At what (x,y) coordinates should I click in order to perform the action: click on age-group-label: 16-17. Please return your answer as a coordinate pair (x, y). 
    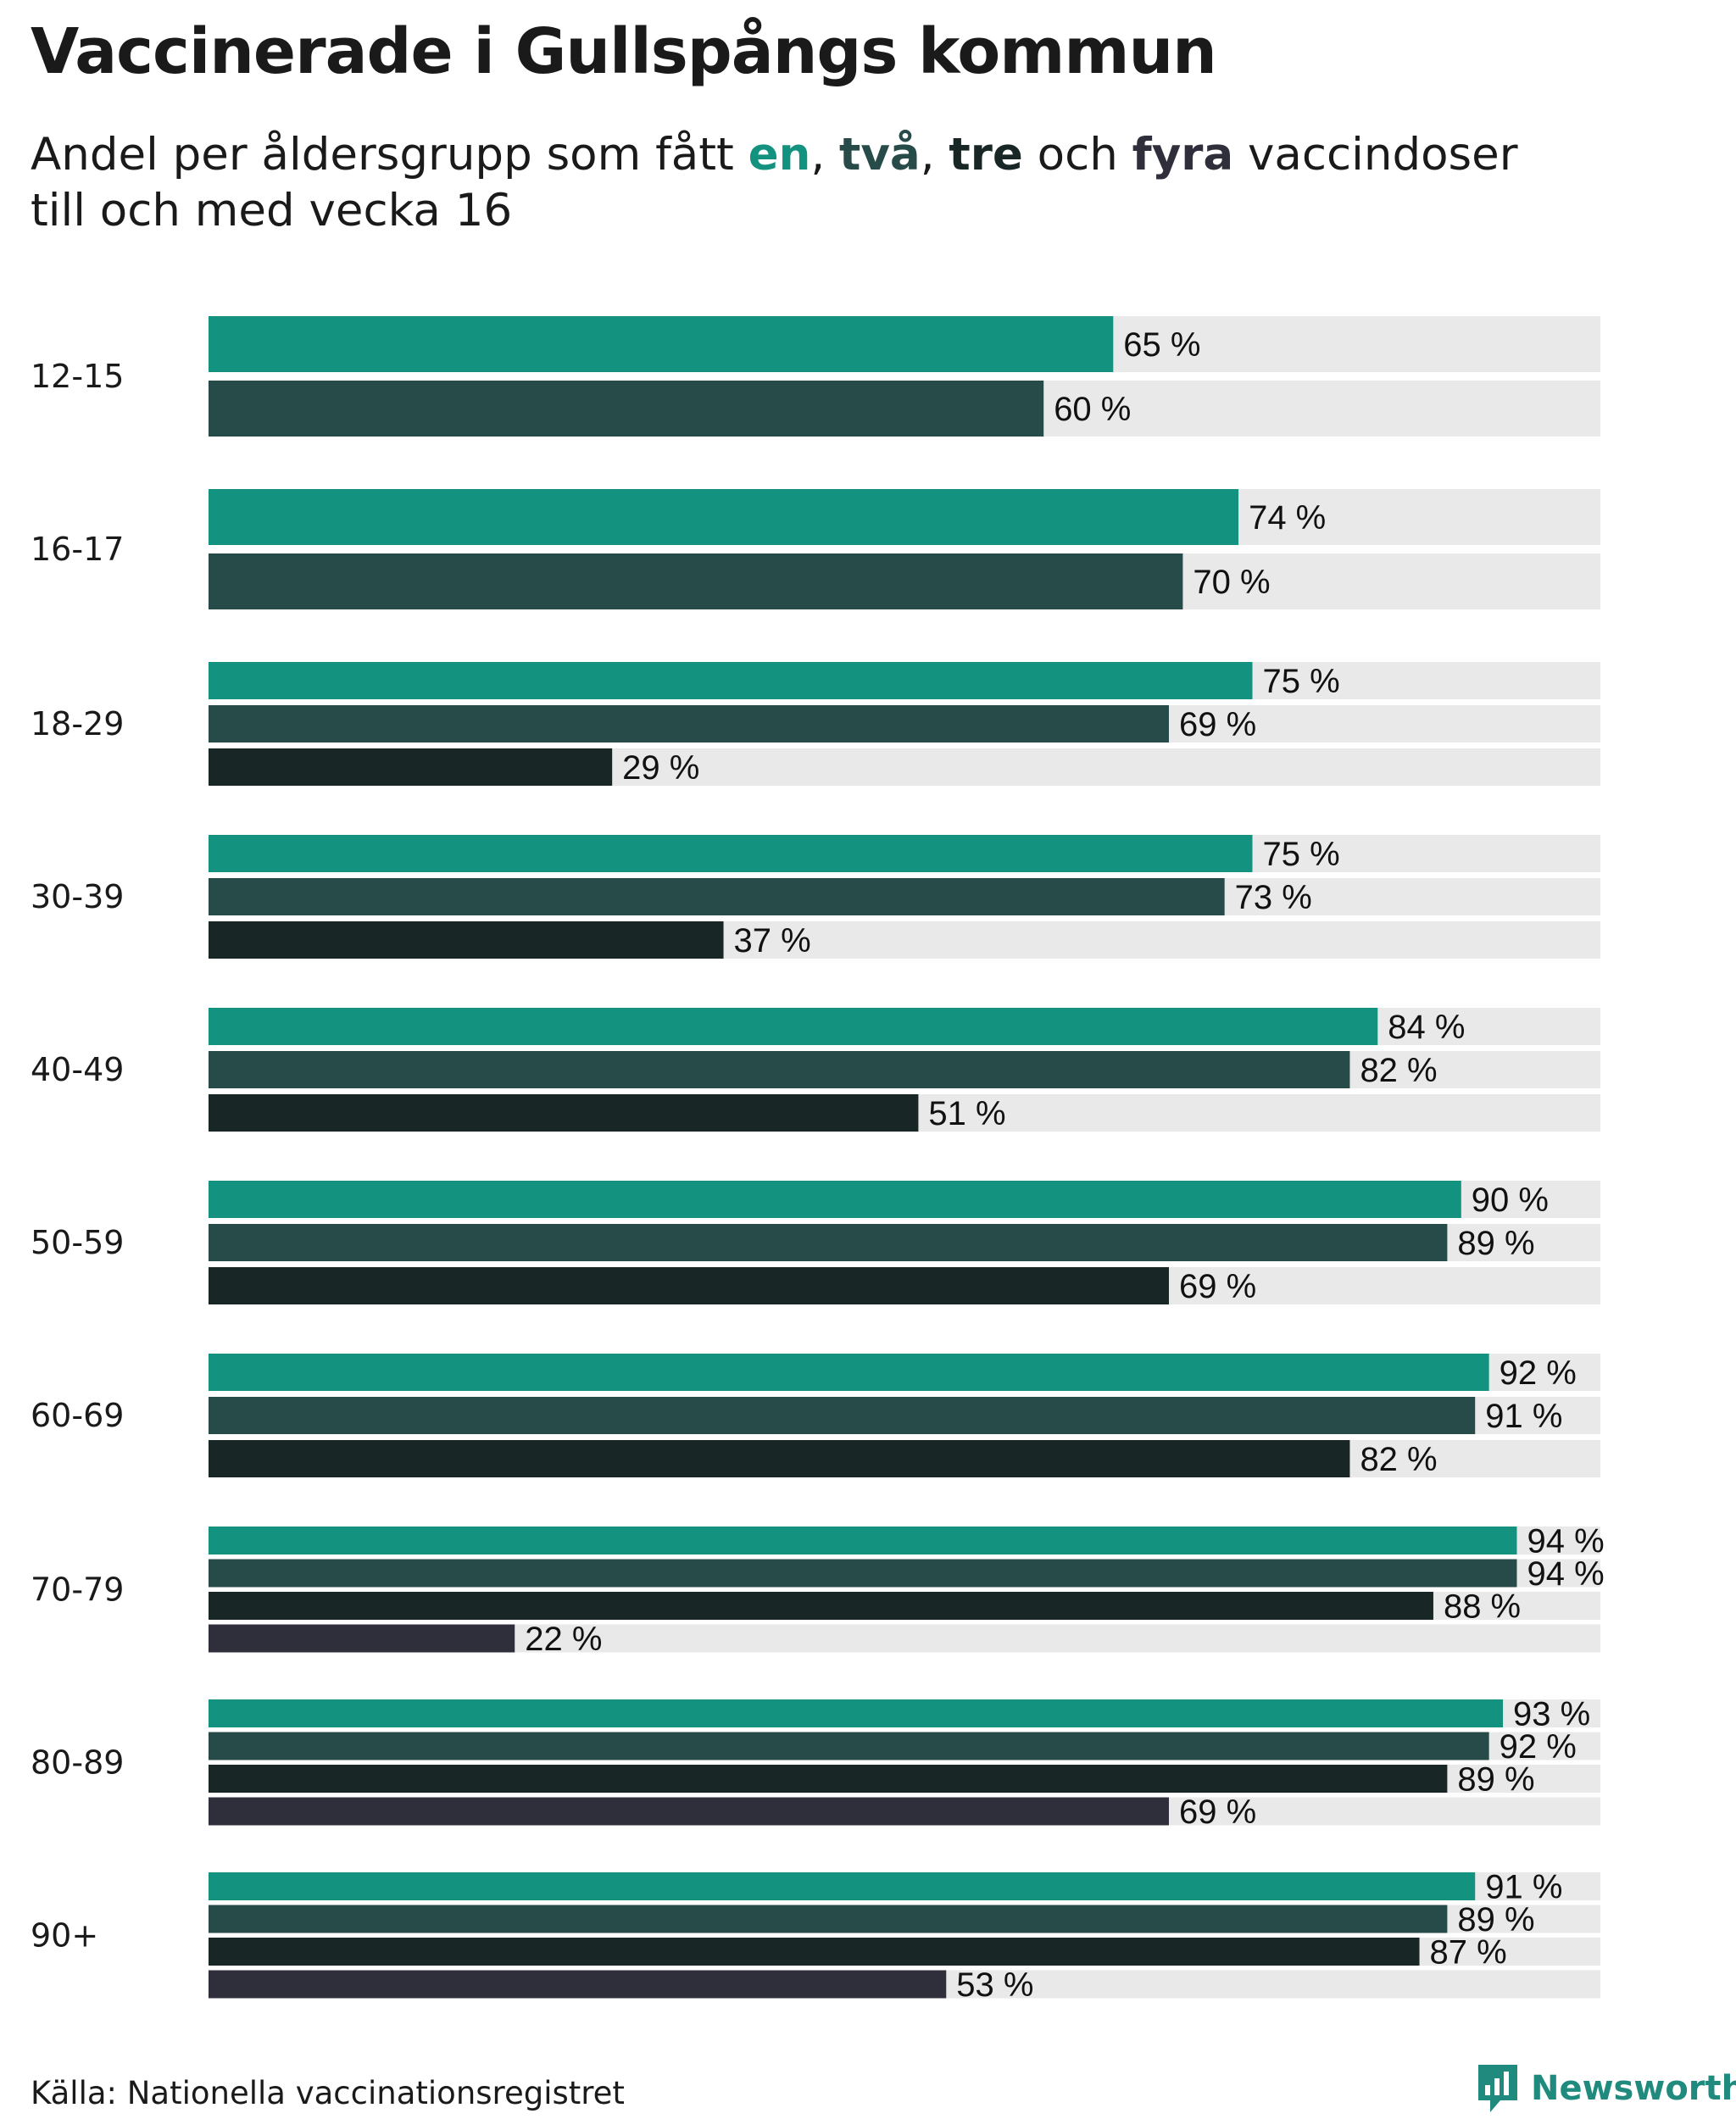
    Looking at the image, I should click on (77, 550).